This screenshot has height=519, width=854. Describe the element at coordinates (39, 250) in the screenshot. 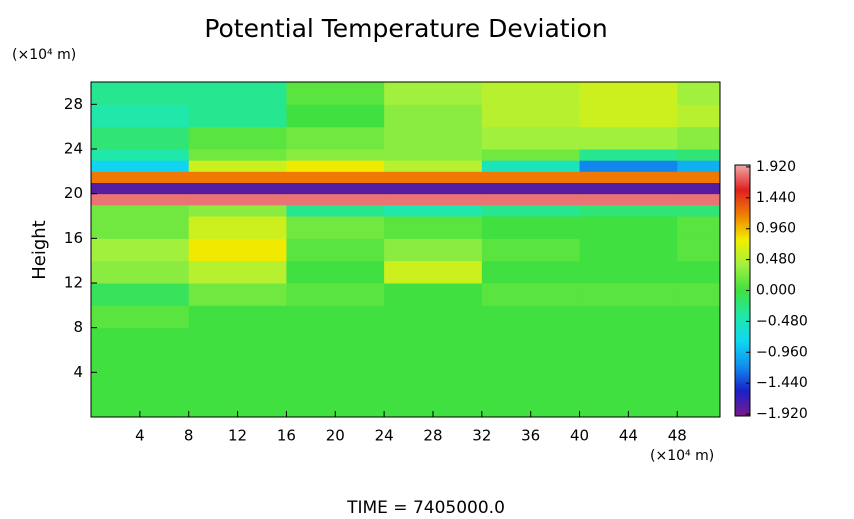

I see `y-axis-label: Height` at that location.